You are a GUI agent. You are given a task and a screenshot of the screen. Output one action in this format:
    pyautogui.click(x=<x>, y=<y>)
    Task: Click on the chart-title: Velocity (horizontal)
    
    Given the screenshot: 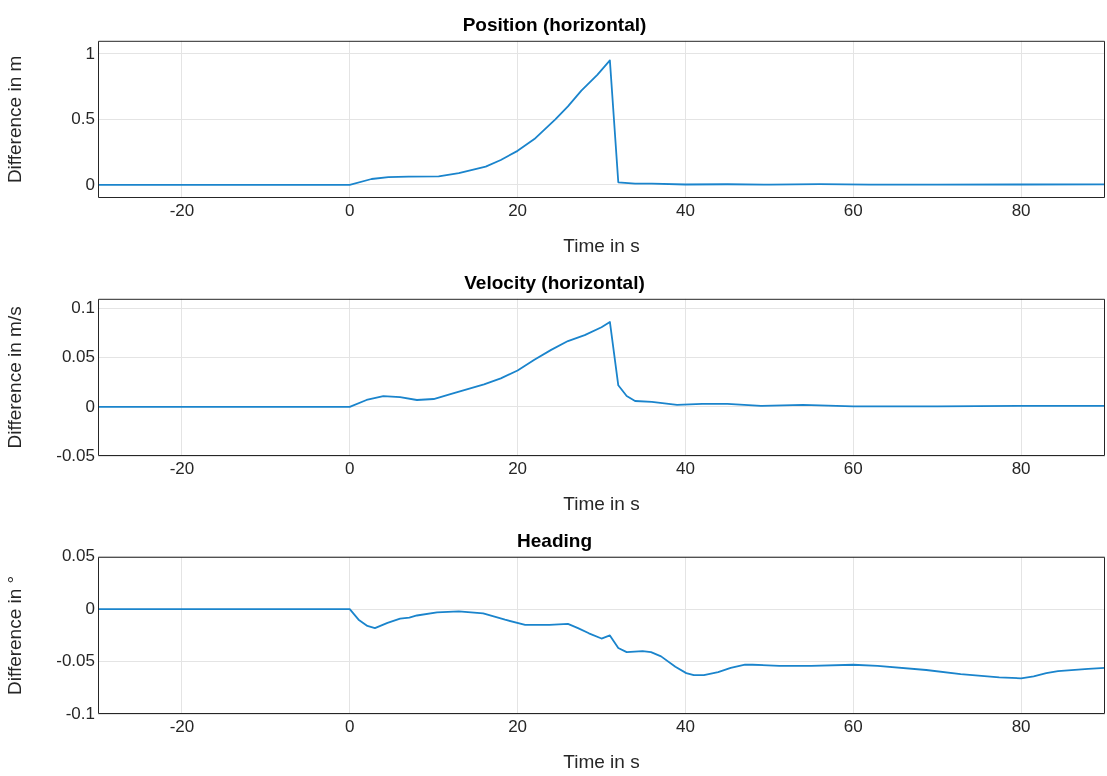 What is the action you would take?
    pyautogui.click(x=554, y=282)
    